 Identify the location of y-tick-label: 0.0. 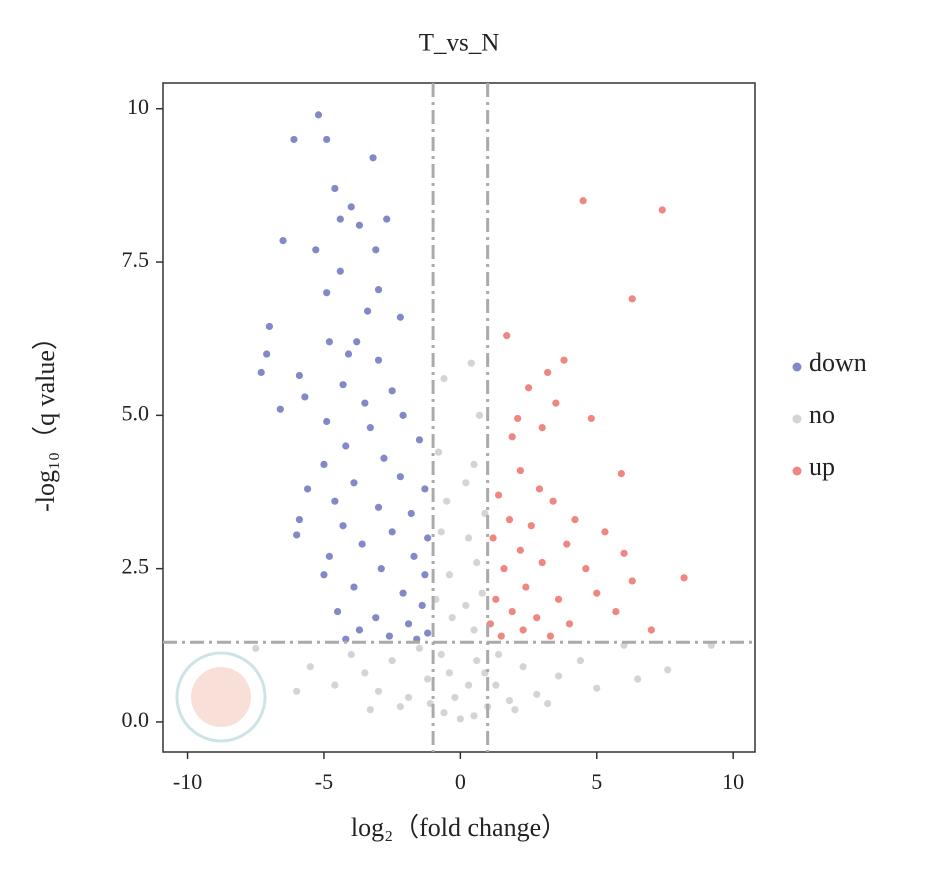
(136, 719).